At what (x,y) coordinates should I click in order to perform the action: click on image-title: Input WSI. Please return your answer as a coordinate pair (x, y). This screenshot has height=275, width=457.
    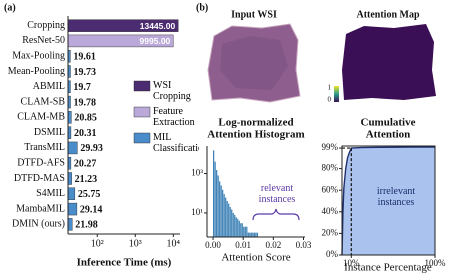
    Looking at the image, I should click on (254, 14).